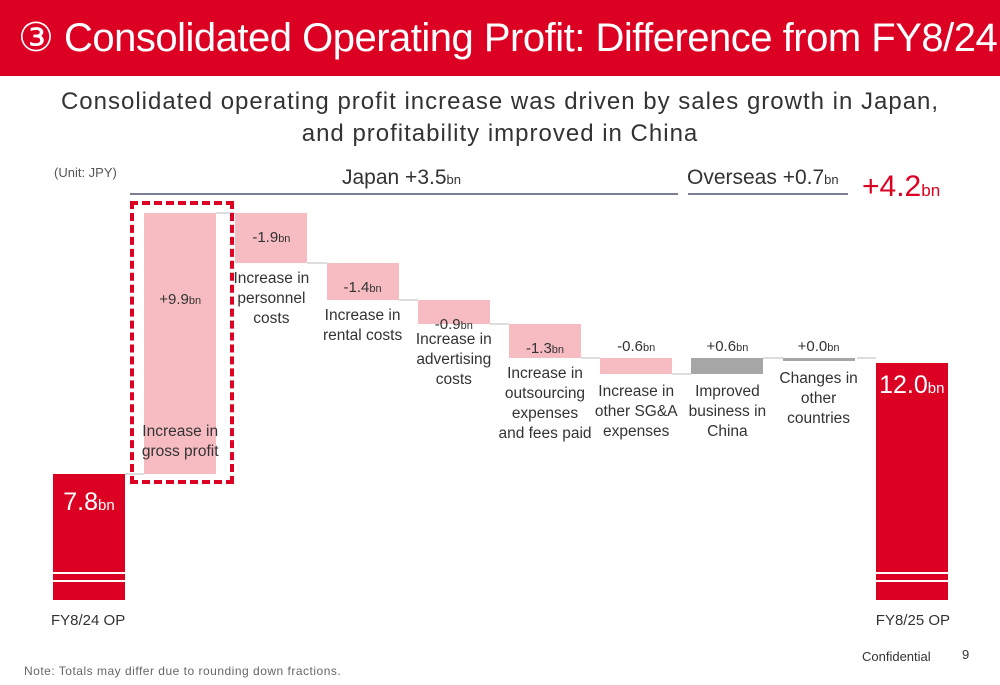 This screenshot has width=1000, height=685. What do you see at coordinates (404, 194) in the screenshot?
I see `japan-segment-line` at bounding box center [404, 194].